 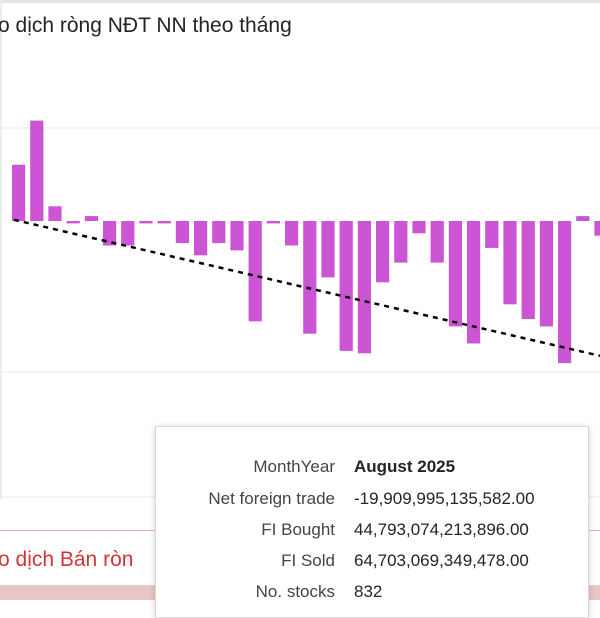 What do you see at coordinates (441, 529) in the screenshot?
I see `tooltip-value: 44,793,074,213,896.00` at bounding box center [441, 529].